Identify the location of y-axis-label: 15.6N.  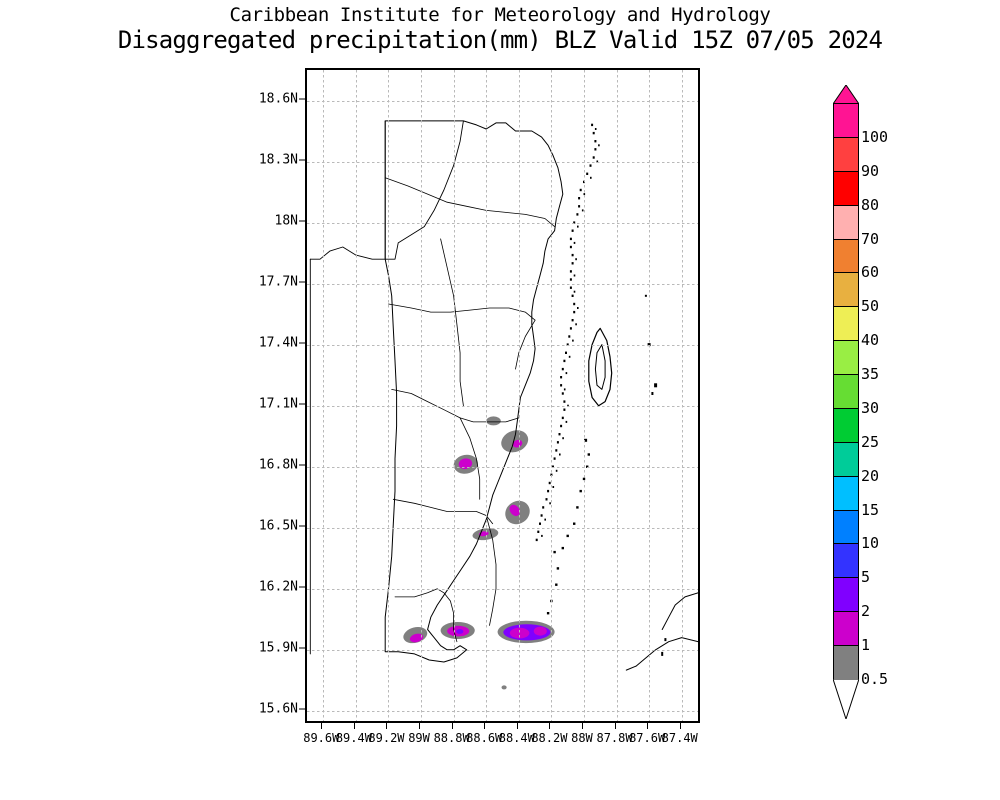
(278, 709).